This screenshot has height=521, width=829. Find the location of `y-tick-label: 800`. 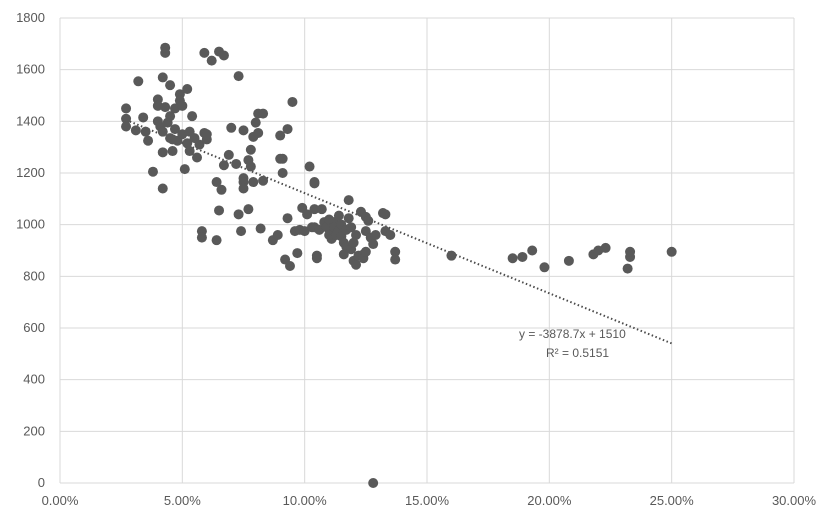

y-tick-label: 800 is located at coordinates (34, 275).